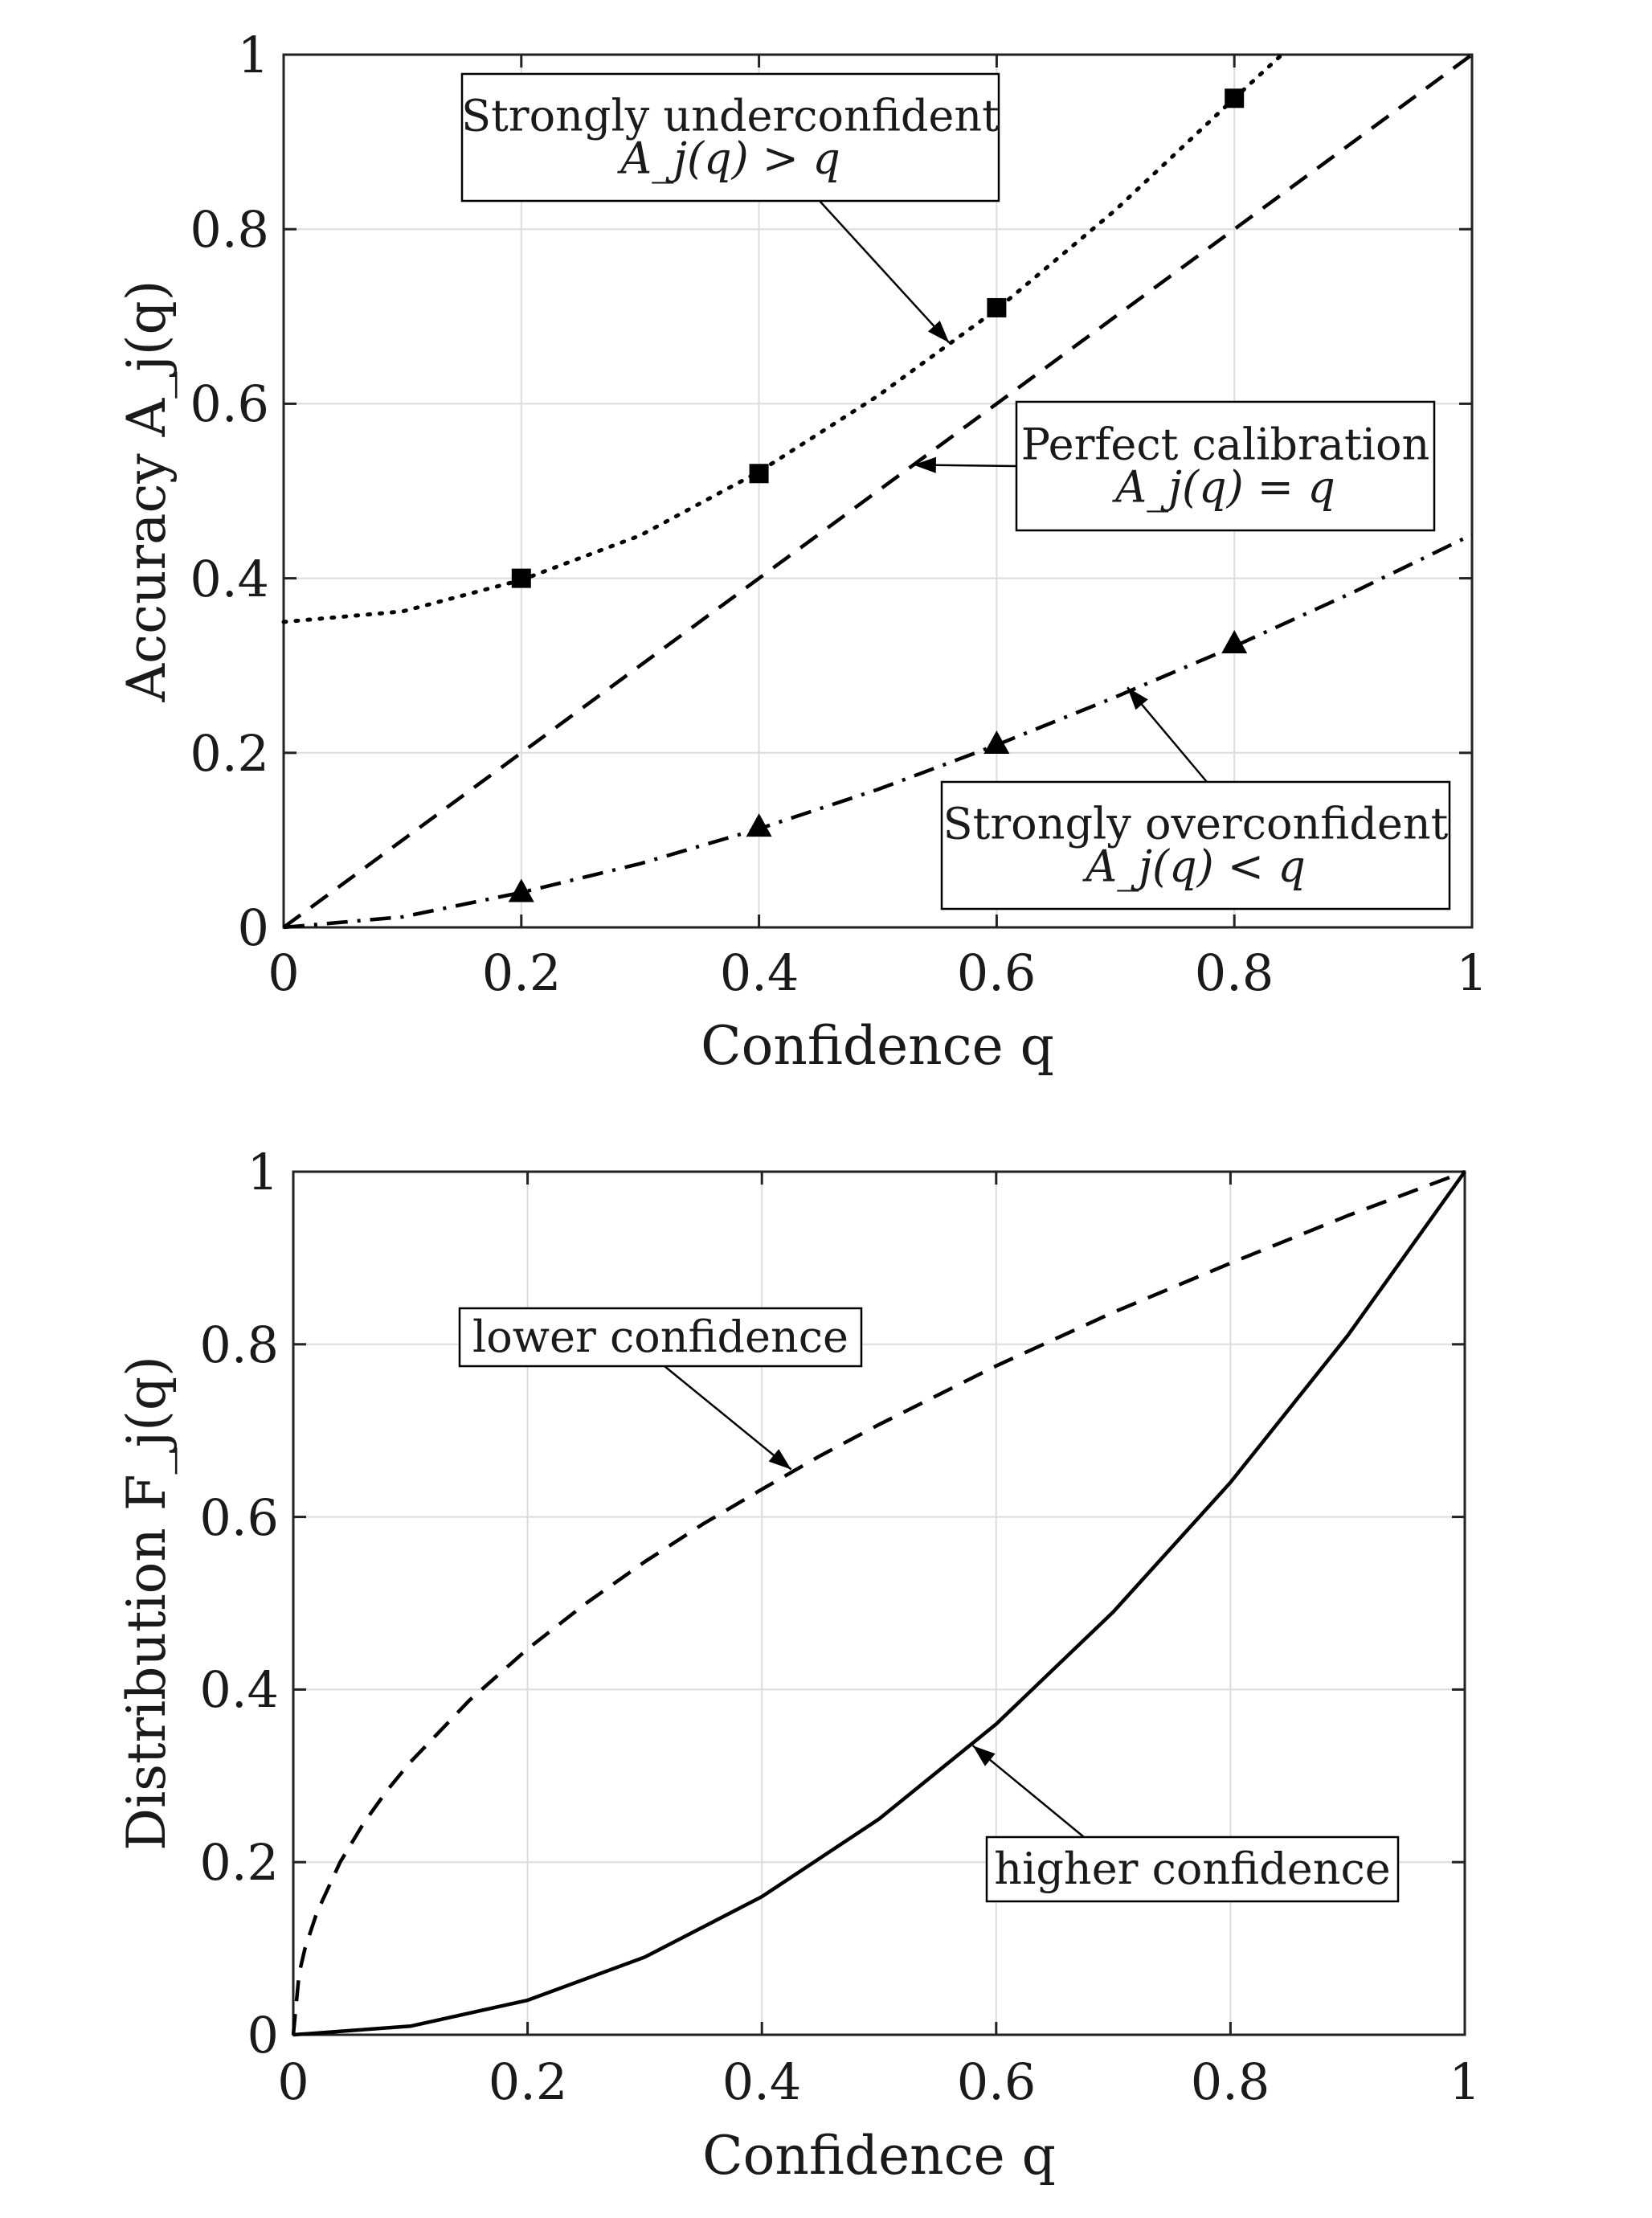 The height and width of the screenshot is (2218, 1652). I want to click on annotation-text: lower confidence, so click(660, 1337).